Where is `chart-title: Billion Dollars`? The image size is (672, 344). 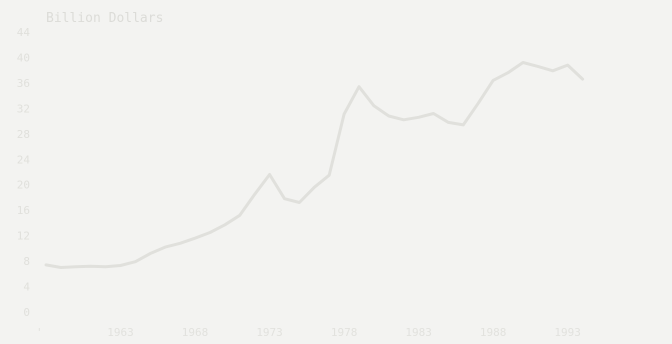 chart-title: Billion Dollars is located at coordinates (104, 18).